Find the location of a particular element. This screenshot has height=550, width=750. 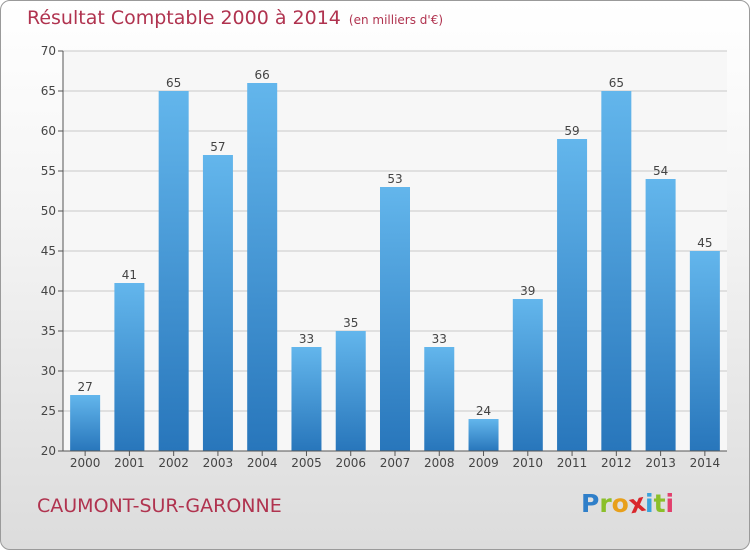

city-name: CAUMONT-SUR-GARONNE is located at coordinates (159, 506).